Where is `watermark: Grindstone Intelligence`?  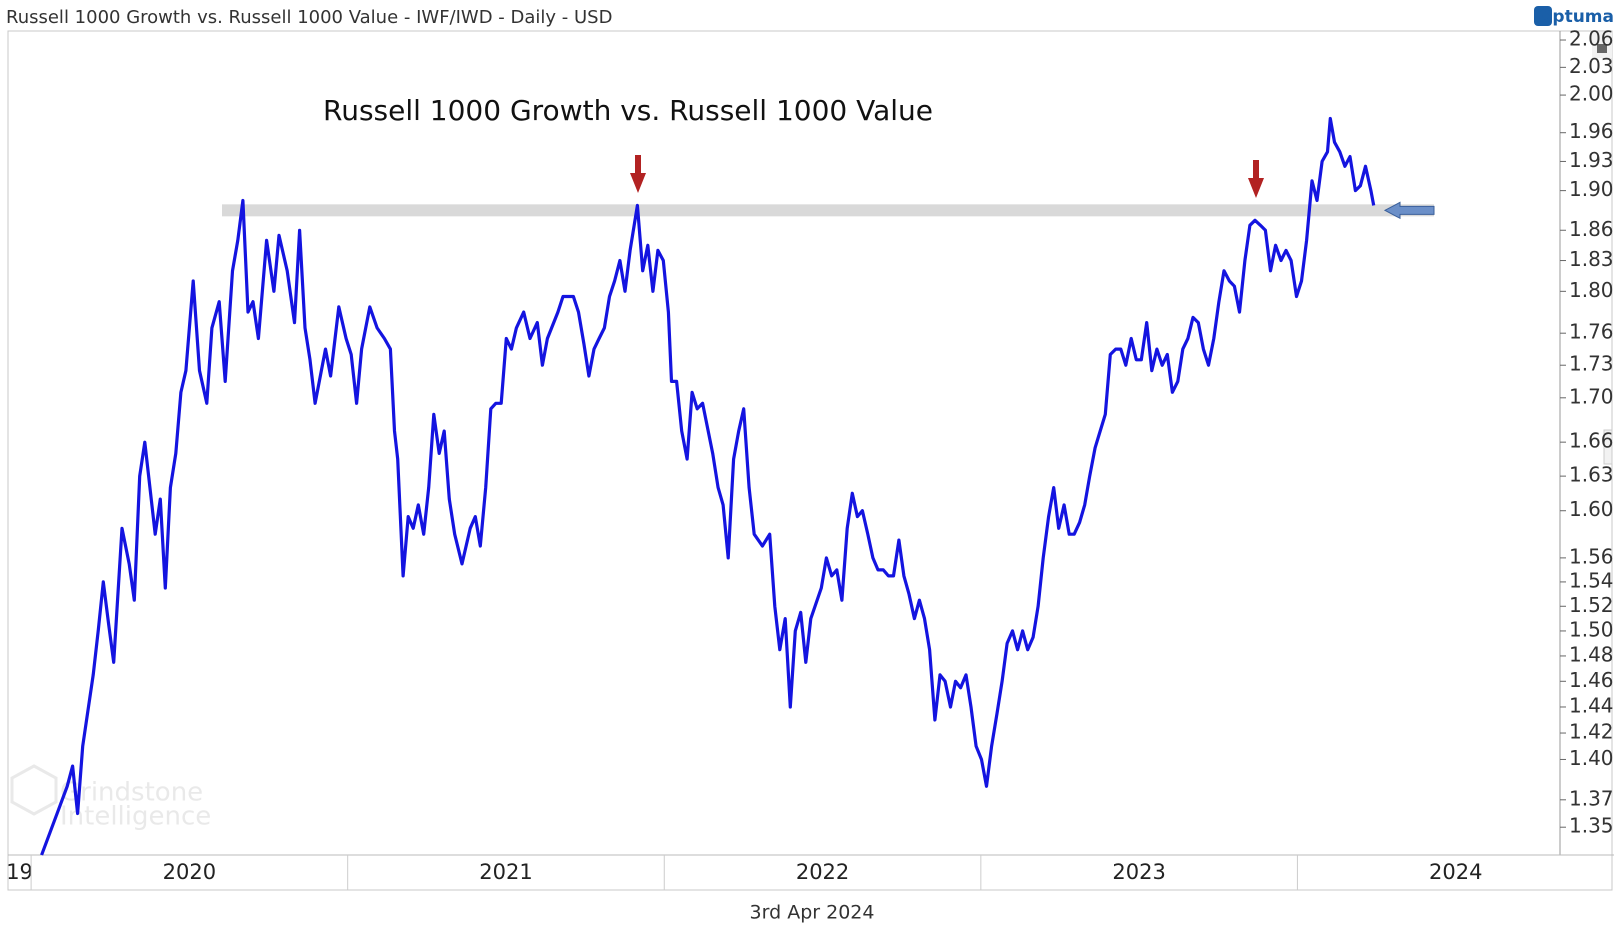
watermark: Grindstone Intelligence is located at coordinates (110, 798).